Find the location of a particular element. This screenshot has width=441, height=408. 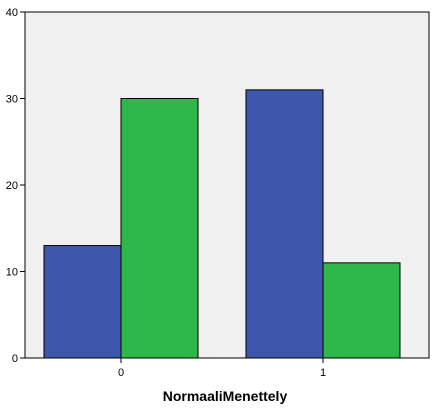

y-tick-label: 30 is located at coordinates (12, 100).